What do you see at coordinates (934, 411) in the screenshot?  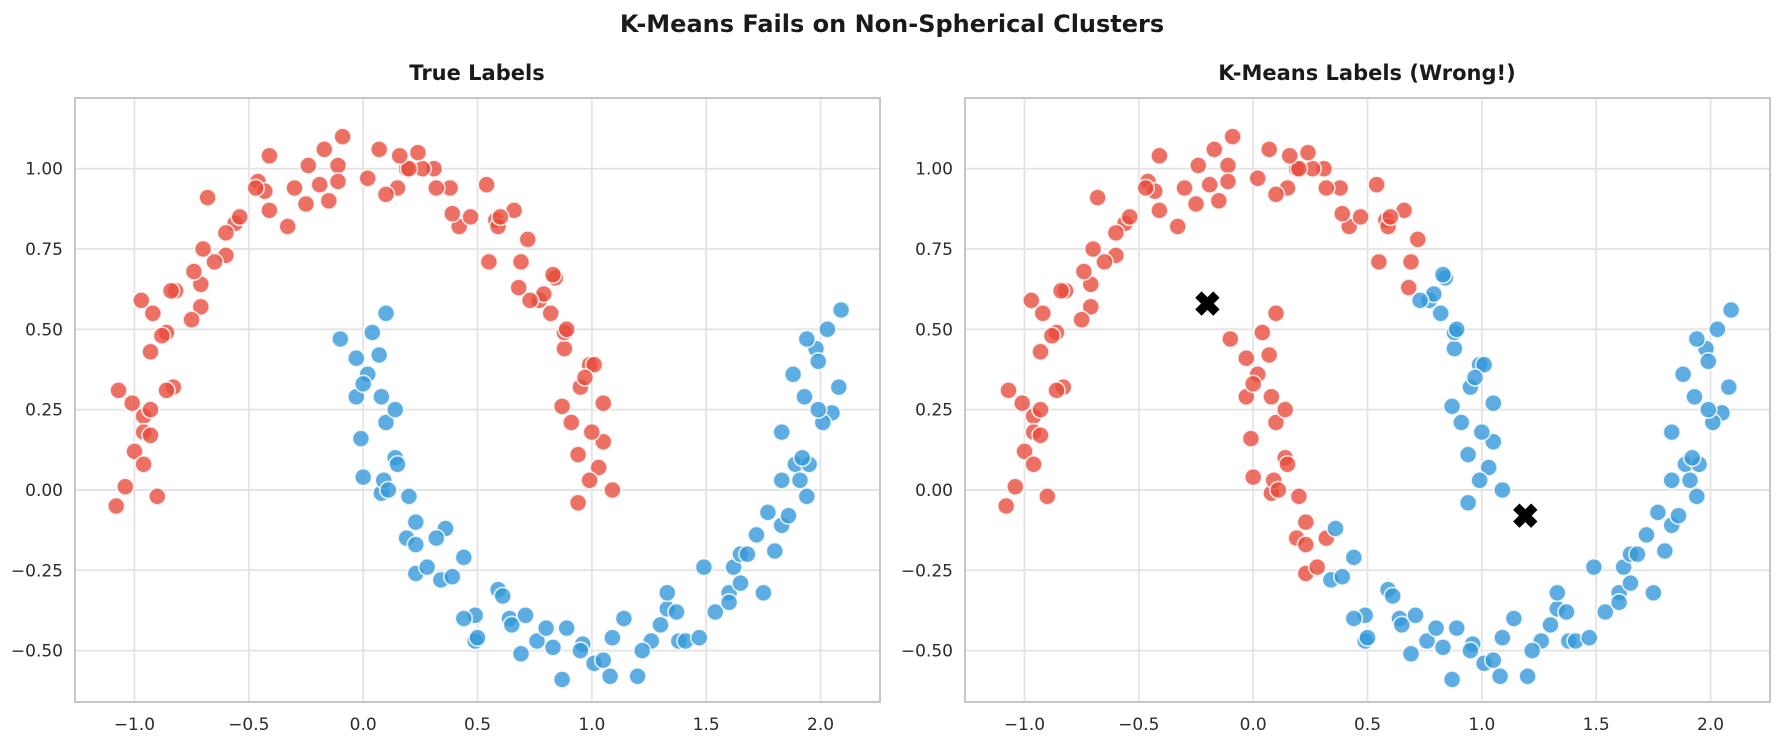 I see `y-tick-label: 0.25` at bounding box center [934, 411].